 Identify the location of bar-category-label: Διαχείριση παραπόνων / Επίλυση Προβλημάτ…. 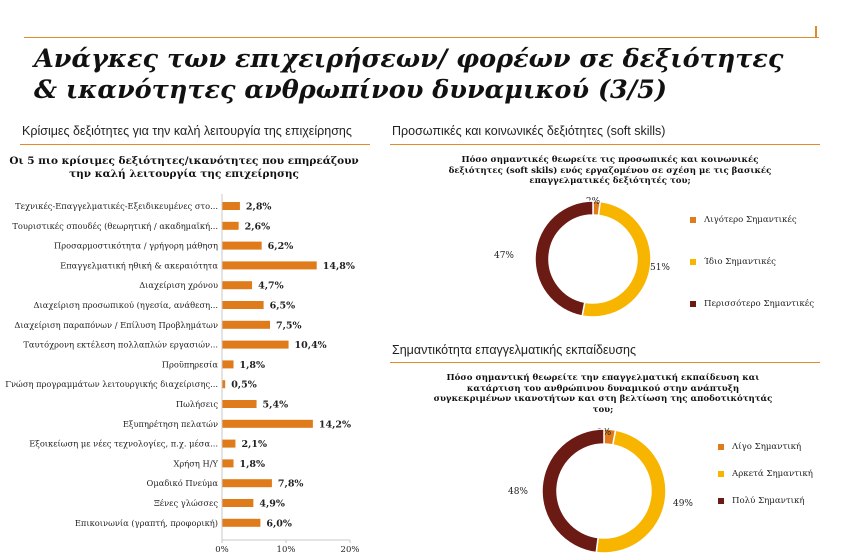
(116, 325).